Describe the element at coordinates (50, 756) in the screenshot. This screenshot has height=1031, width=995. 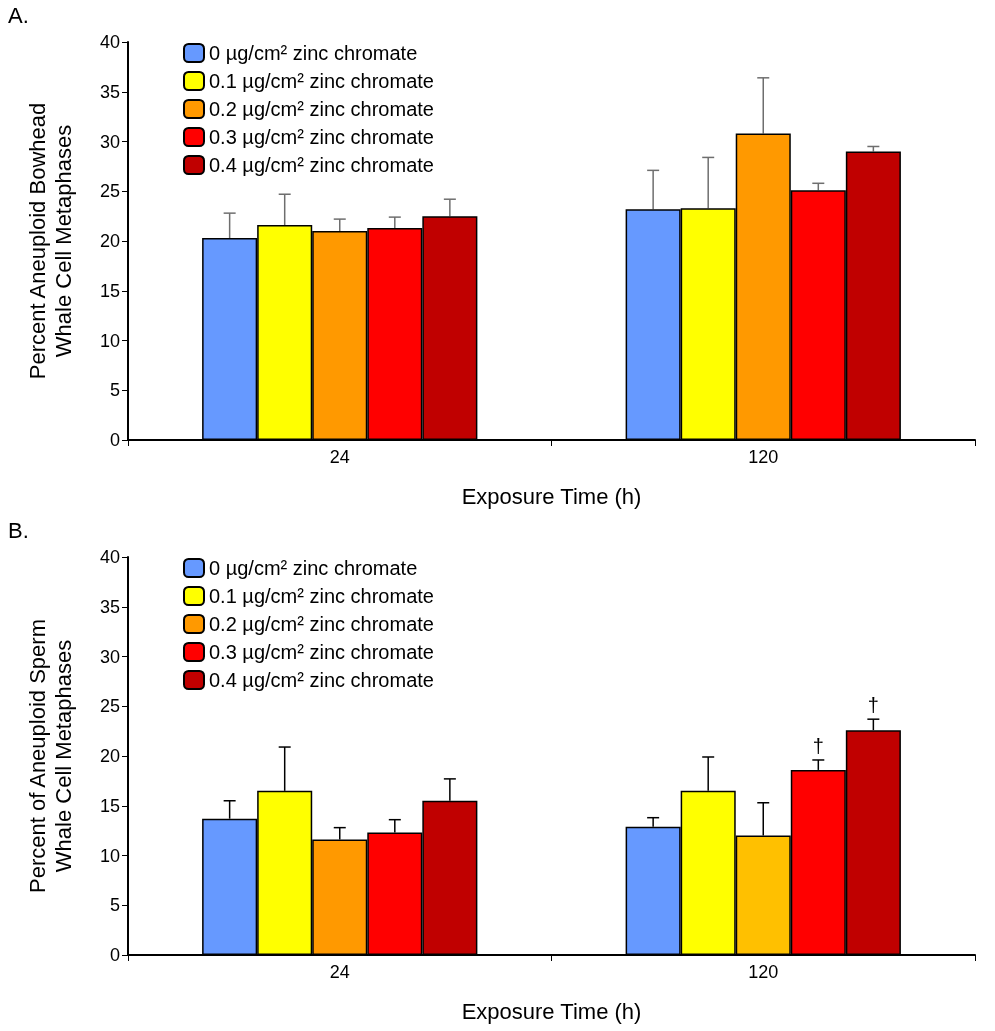
I see `y-axis-title: Percent of Aneuploid Sperm Whale Cell Metaphases` at that location.